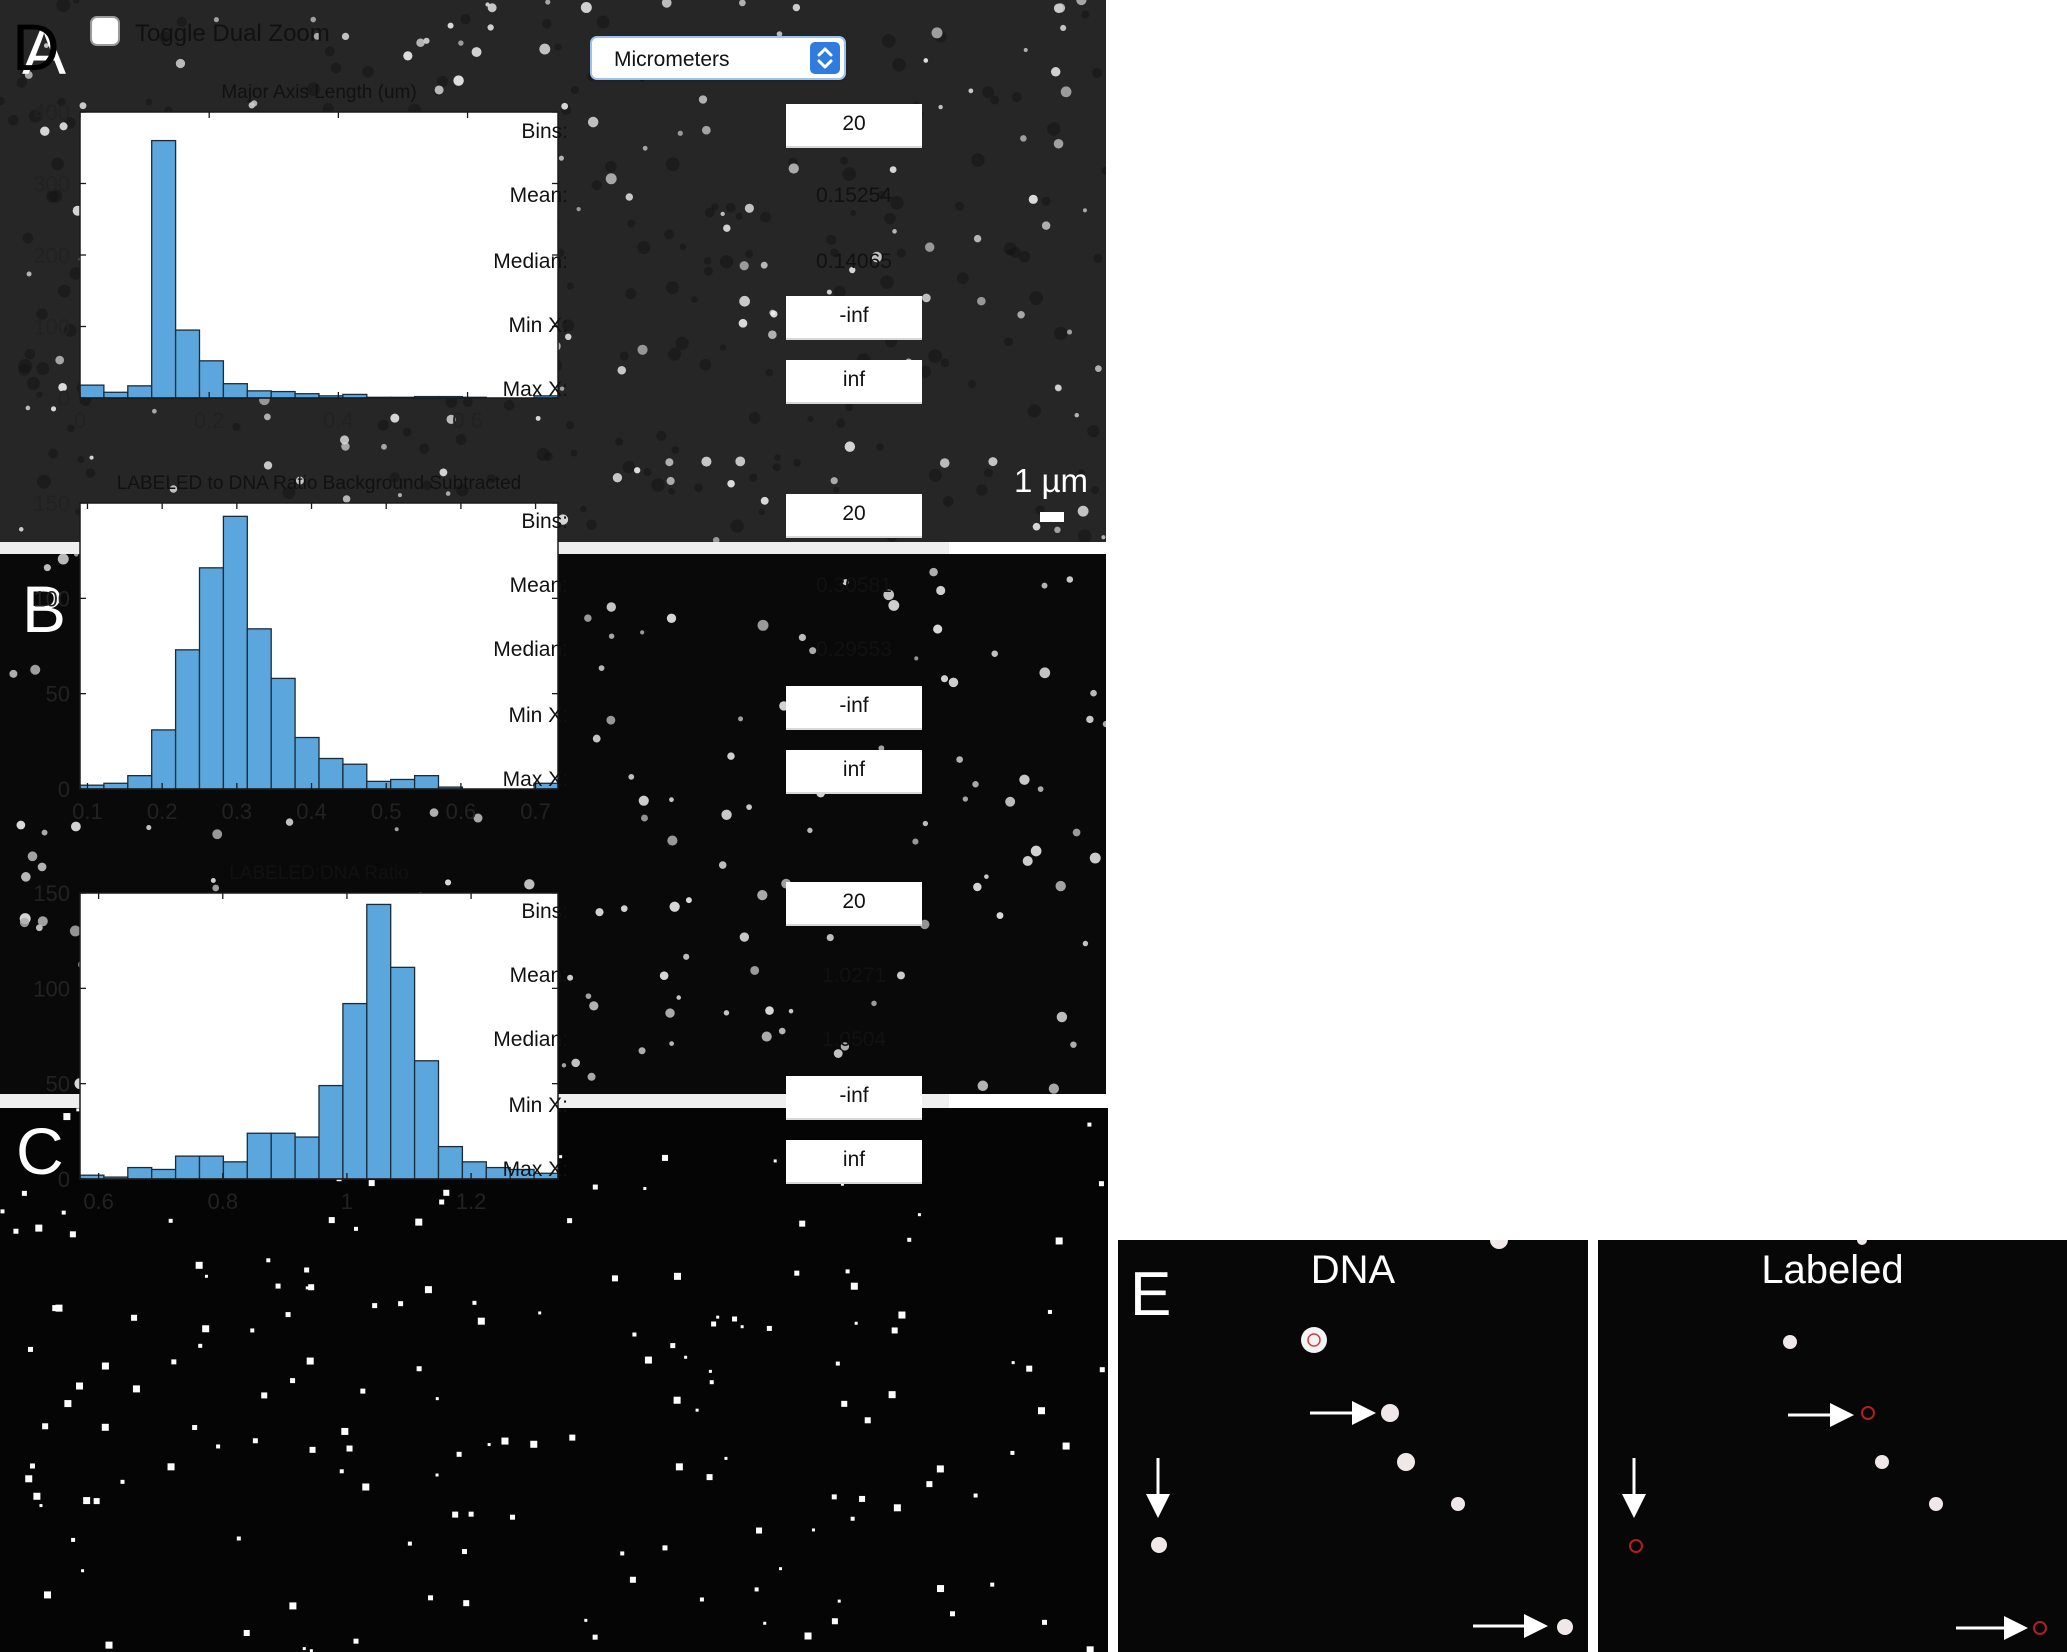 This screenshot has height=1652, width=2067. I want to click on median-value: 1.0504, so click(854, 1039).